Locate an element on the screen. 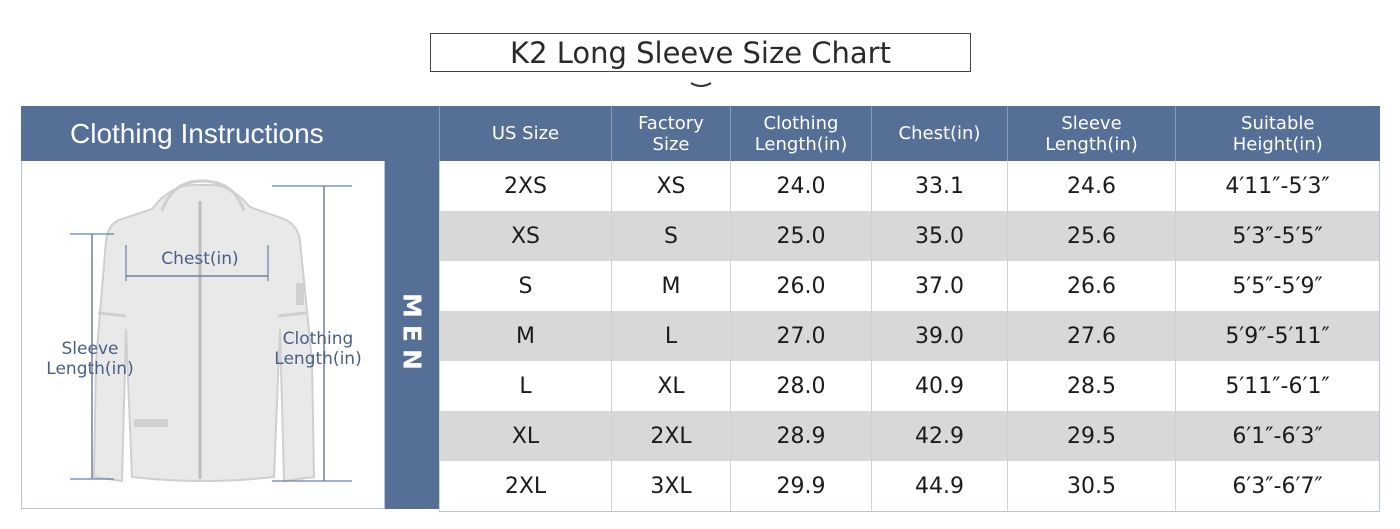 This screenshot has width=1400, height=529. cell-us-size: XL is located at coordinates (525, 436).